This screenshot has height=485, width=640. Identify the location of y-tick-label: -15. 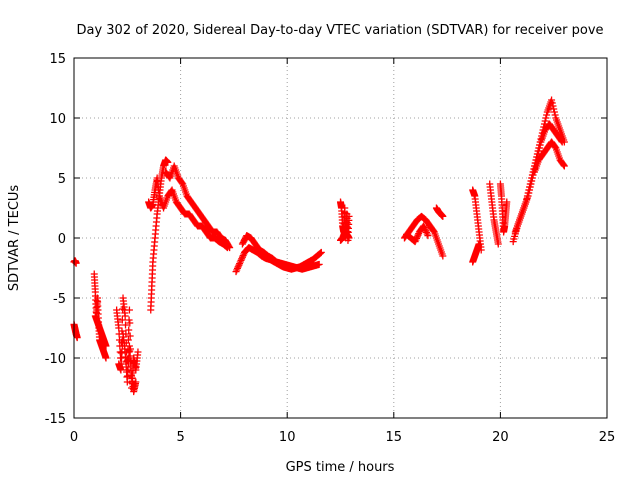
(55, 419).